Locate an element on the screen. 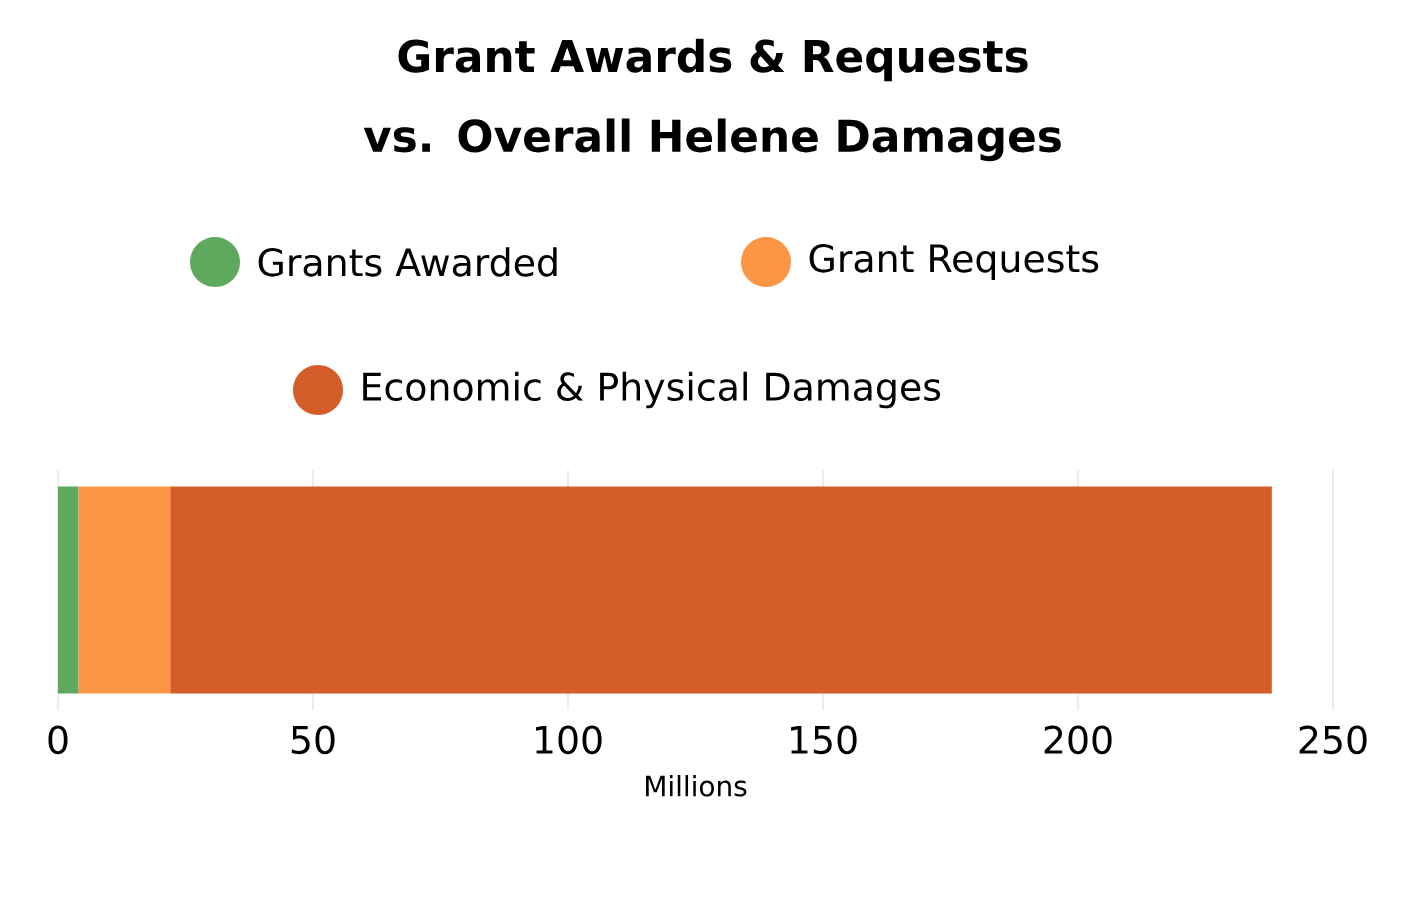 The width and height of the screenshot is (1415, 905). legend-label: Grant Requests is located at coordinates (954, 262).